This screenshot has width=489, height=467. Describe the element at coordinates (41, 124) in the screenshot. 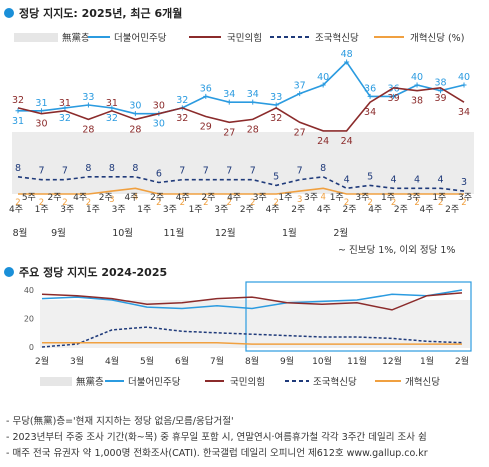

I see `top-data-label-ppp: 30` at that location.